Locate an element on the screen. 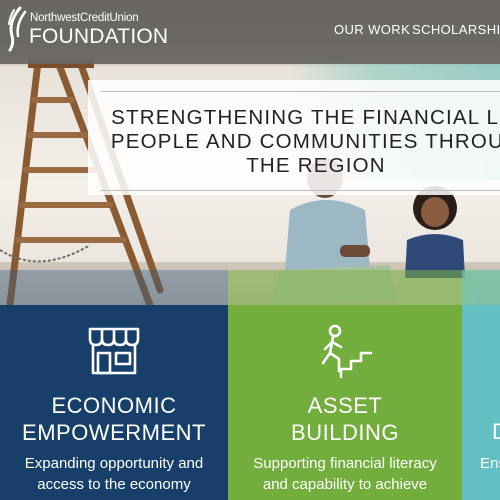 This screenshot has height=500, width=500. card-title: ECONOMIC EMPOWERMENT is located at coordinates (114, 419).